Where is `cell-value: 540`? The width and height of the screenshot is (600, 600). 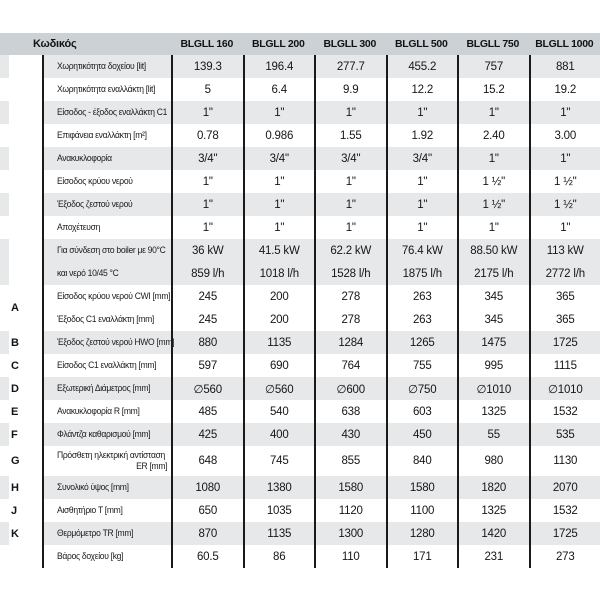
cell-value: 540 is located at coordinates (278, 411).